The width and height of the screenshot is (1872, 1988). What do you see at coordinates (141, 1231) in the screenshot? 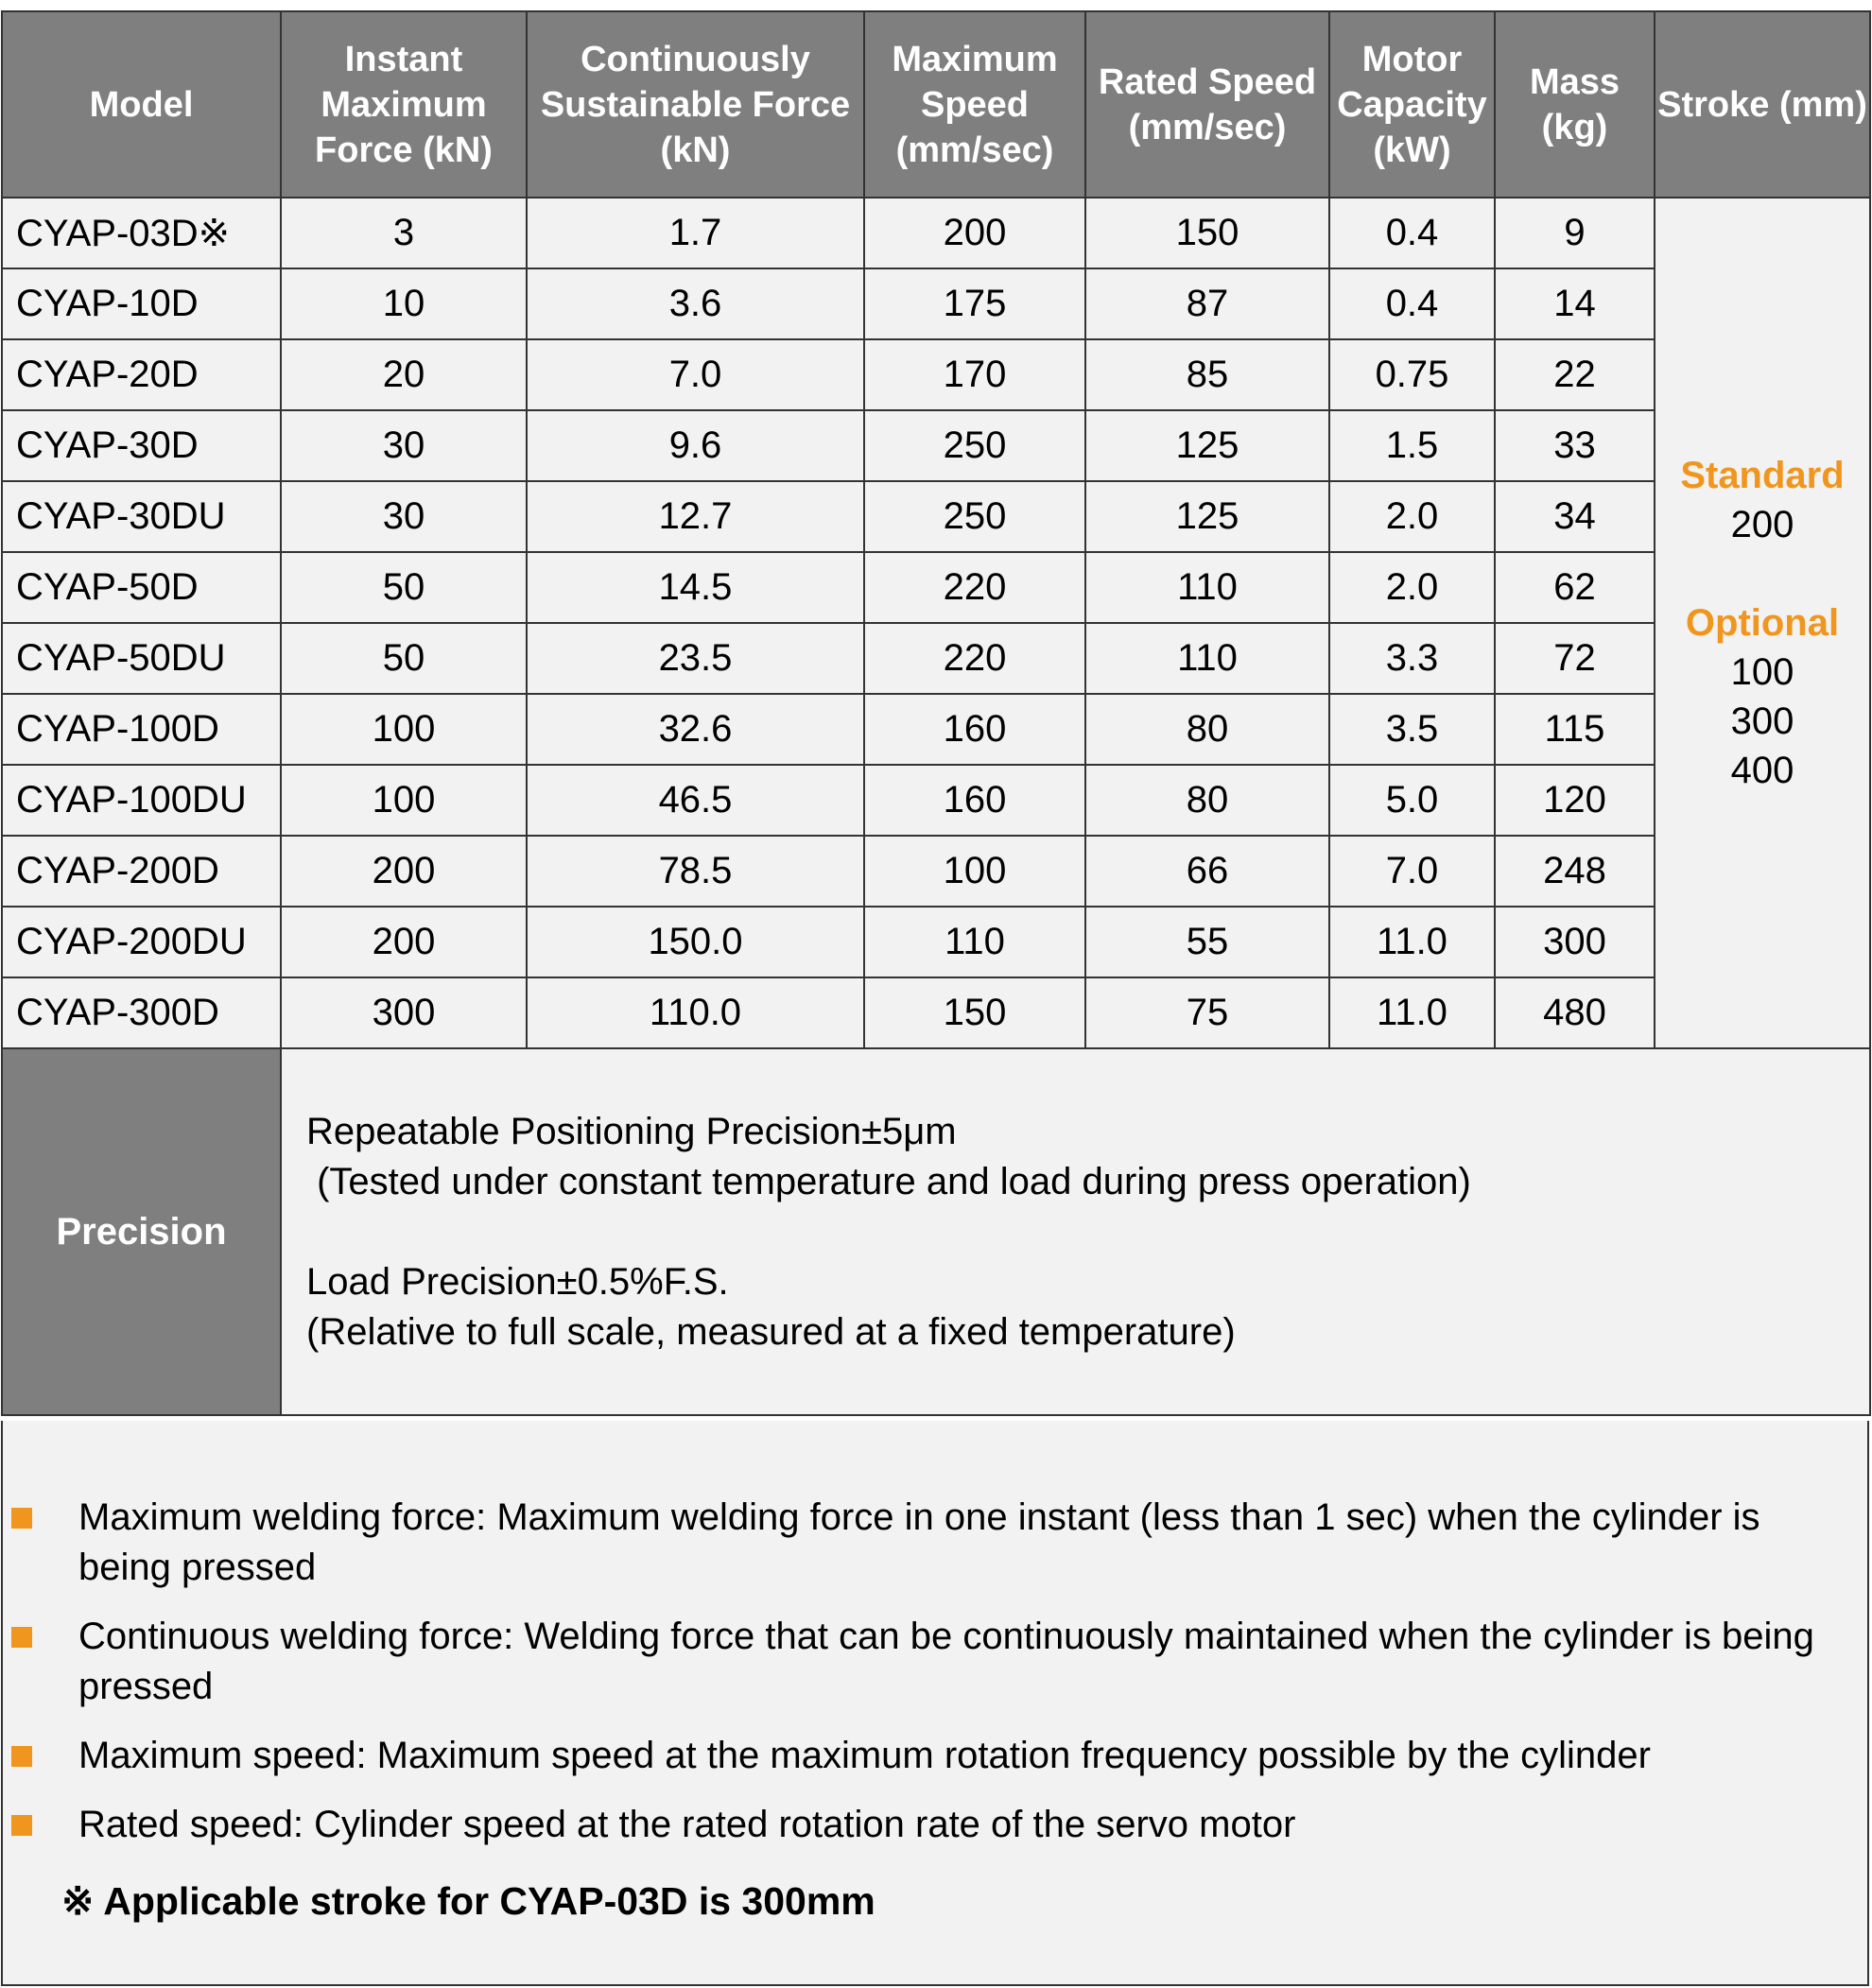
I see `precision-label: Precision` at bounding box center [141, 1231].